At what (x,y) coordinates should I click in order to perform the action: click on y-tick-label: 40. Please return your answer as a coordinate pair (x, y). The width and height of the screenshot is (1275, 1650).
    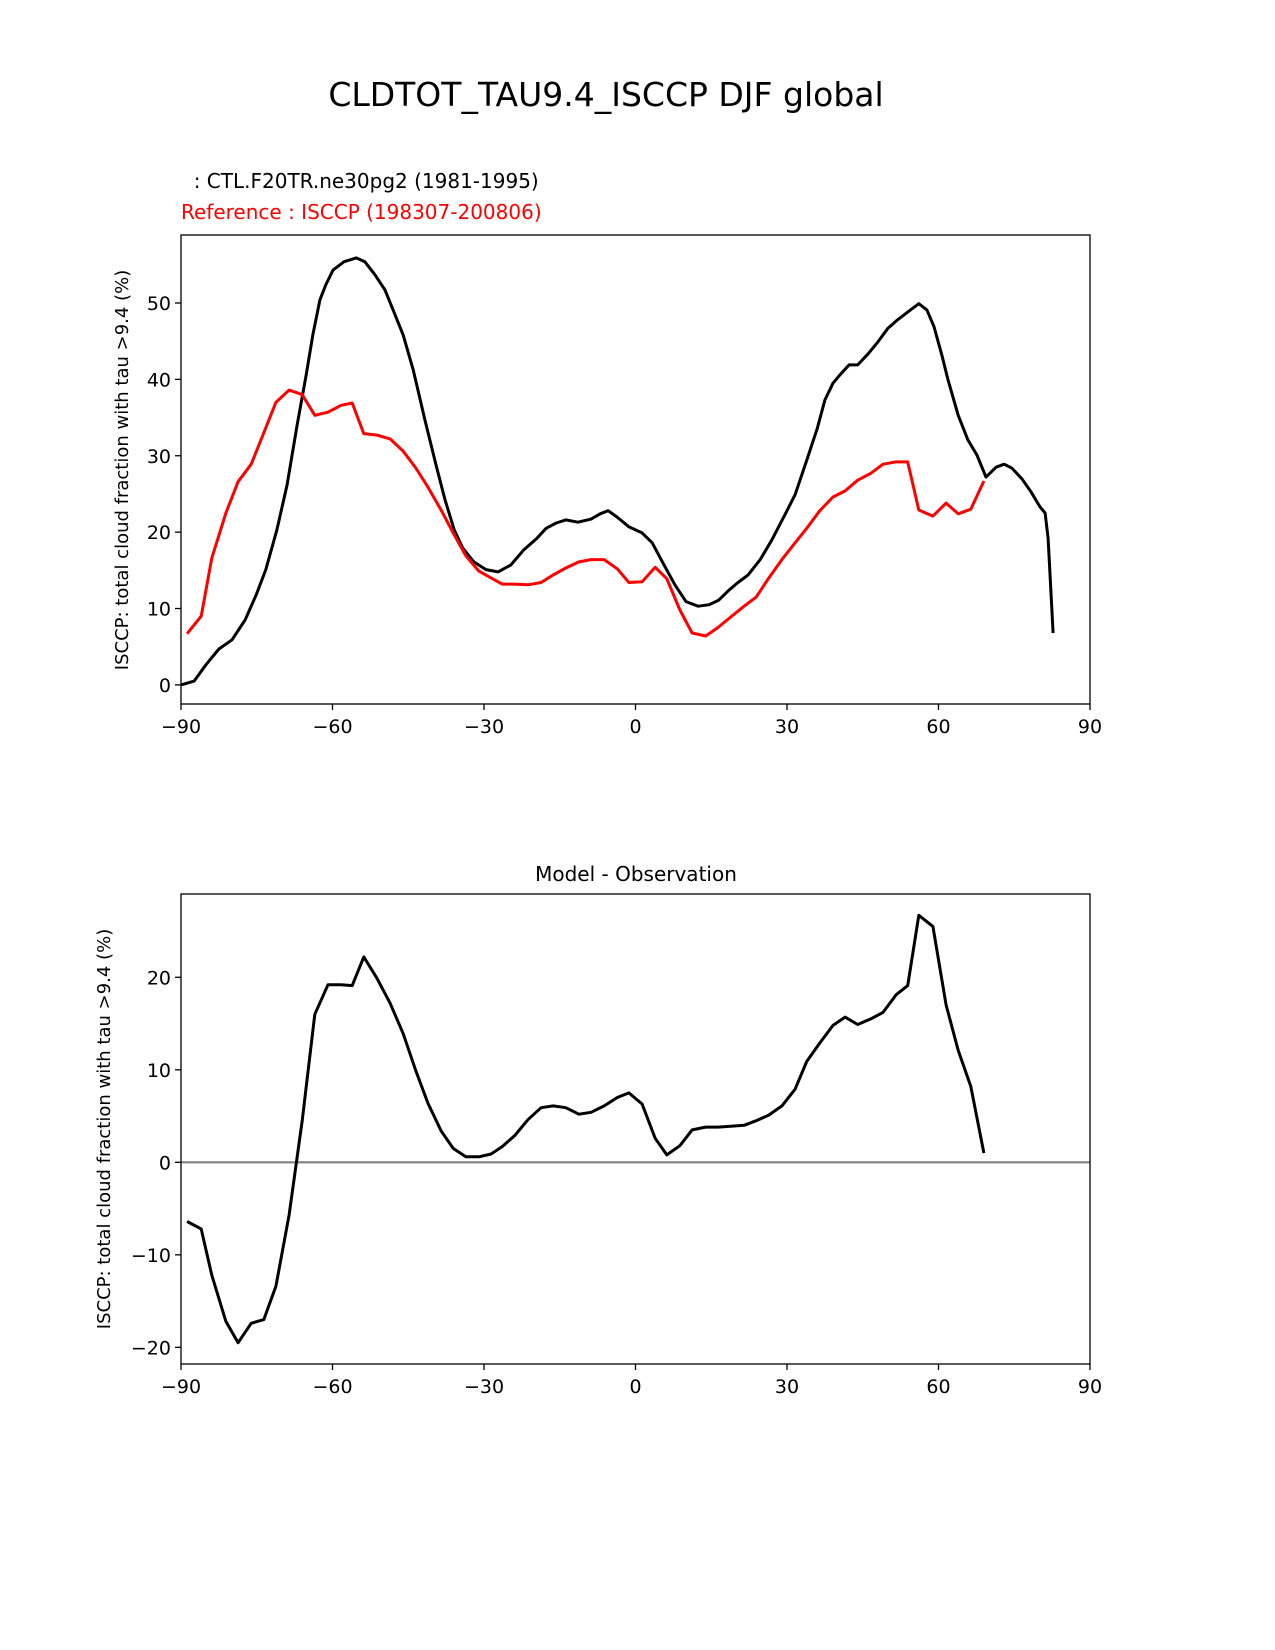
    Looking at the image, I should click on (159, 380).